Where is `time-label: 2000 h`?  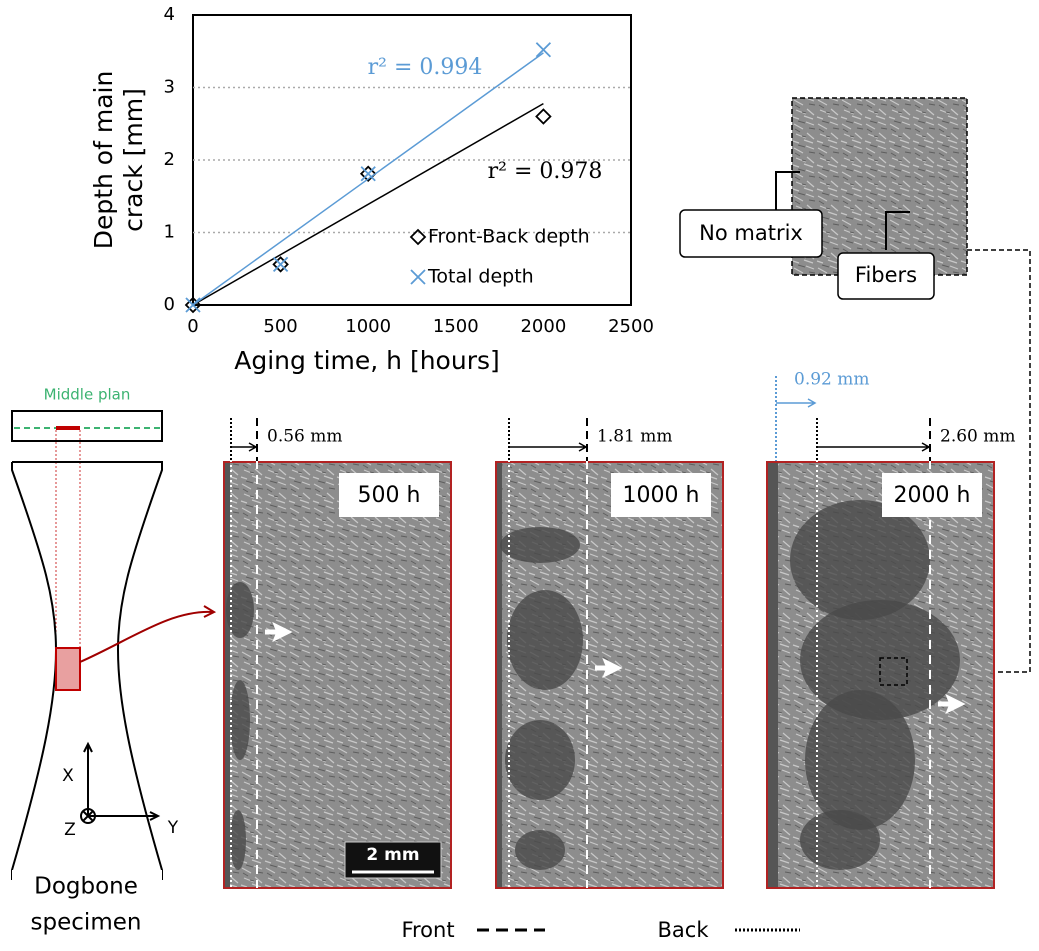
time-label: 2000 h is located at coordinates (932, 495).